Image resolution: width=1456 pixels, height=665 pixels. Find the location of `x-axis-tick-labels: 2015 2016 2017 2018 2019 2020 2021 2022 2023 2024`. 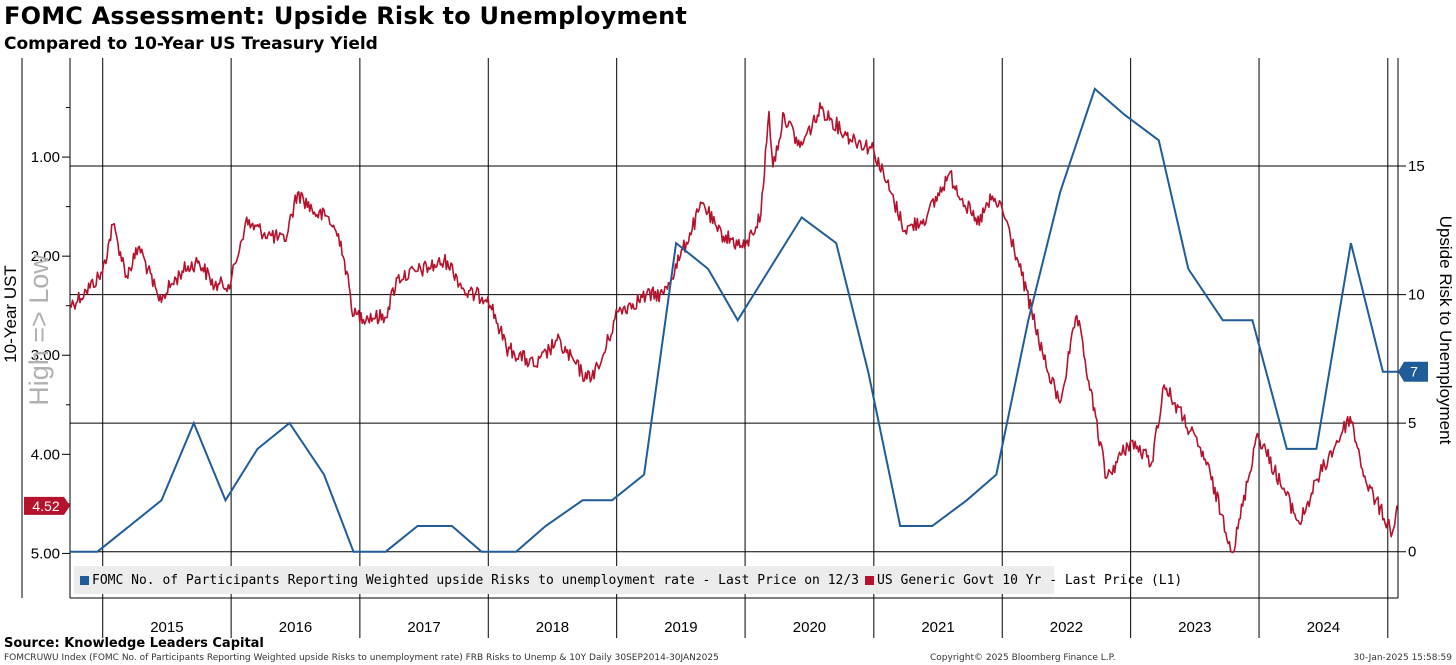

x-axis-tick-labels: 2015 2016 2017 2018 2019 2020 2021 2022 2023 2024 is located at coordinates (745, 627).